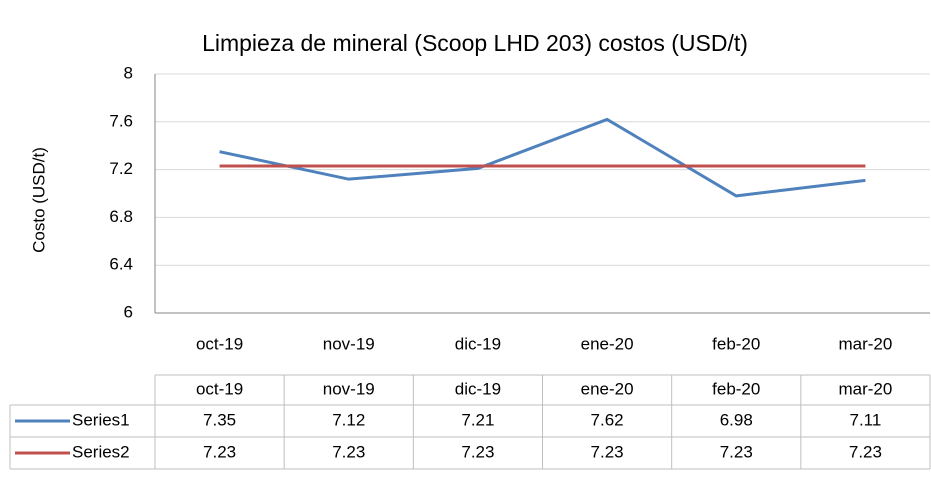  Describe the element at coordinates (121, 120) in the screenshot. I see `y-tick-label: 7.6` at that location.